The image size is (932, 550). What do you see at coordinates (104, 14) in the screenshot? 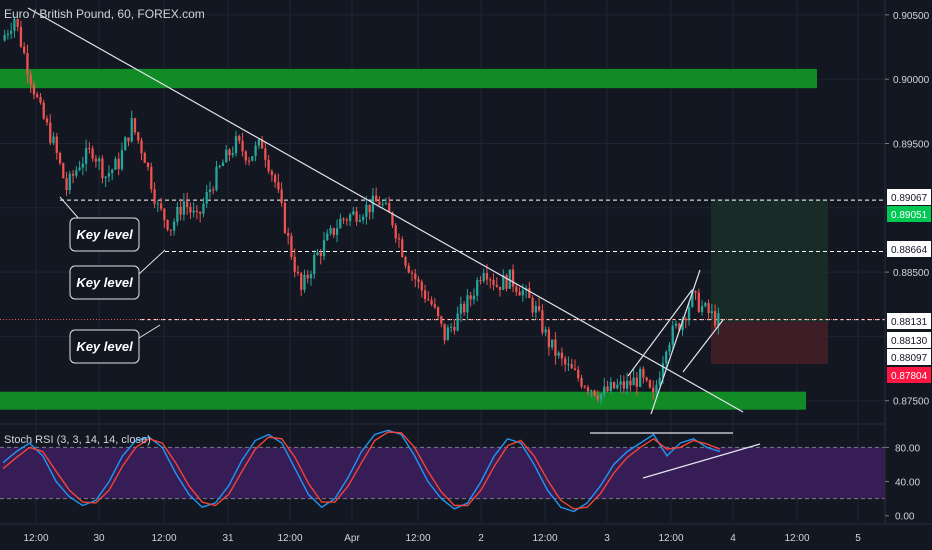
I see `chart-title: Euro / British Pound, 60, FOREX.com` at bounding box center [104, 14].